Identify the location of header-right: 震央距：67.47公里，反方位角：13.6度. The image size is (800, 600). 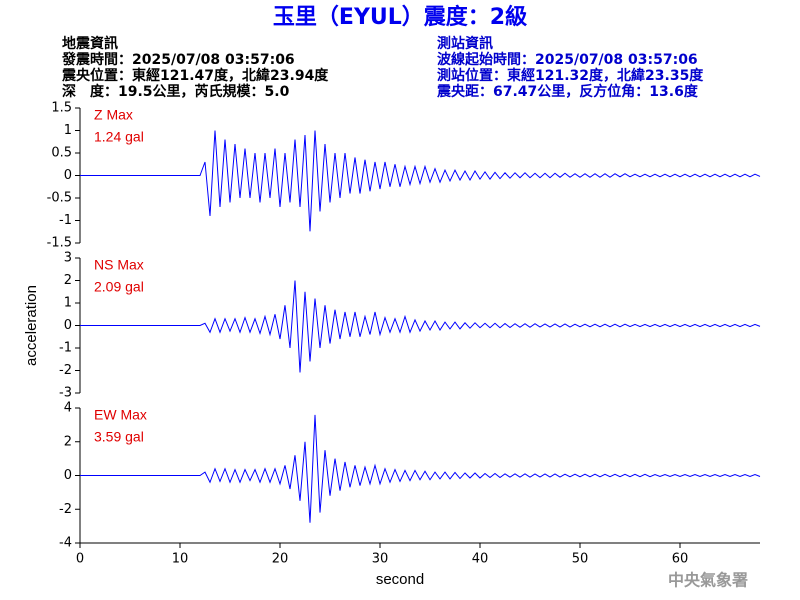
(567, 91).